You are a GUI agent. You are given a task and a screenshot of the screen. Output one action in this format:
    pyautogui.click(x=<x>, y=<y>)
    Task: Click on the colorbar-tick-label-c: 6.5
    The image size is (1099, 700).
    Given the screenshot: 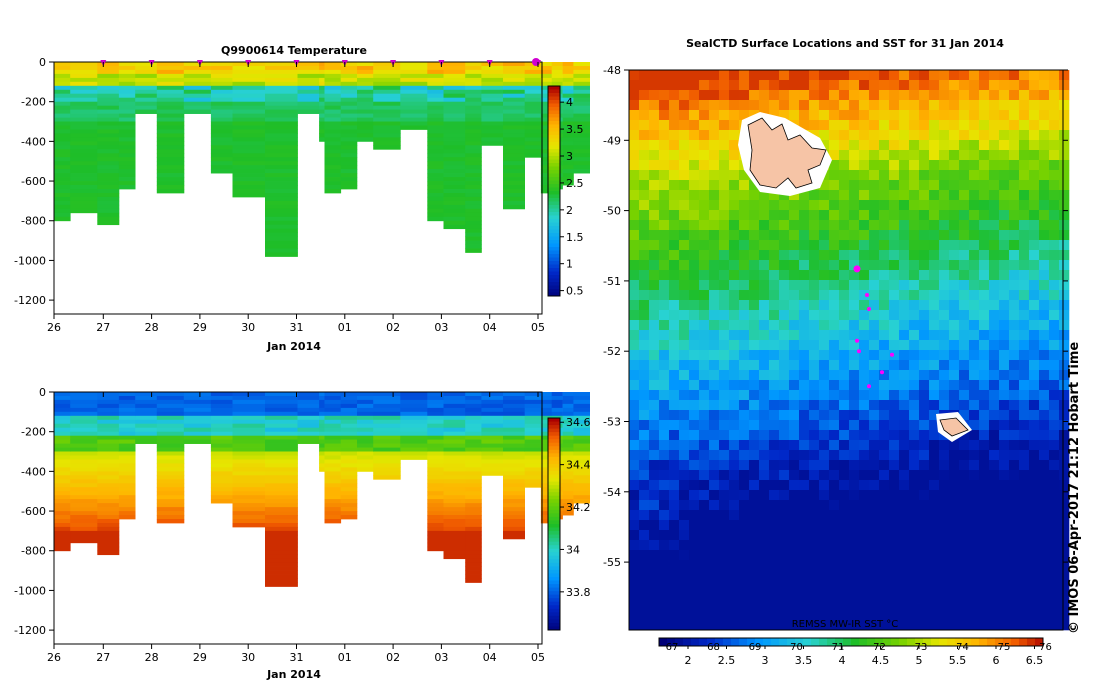 What is the action you would take?
    pyautogui.click(x=1035, y=660)
    